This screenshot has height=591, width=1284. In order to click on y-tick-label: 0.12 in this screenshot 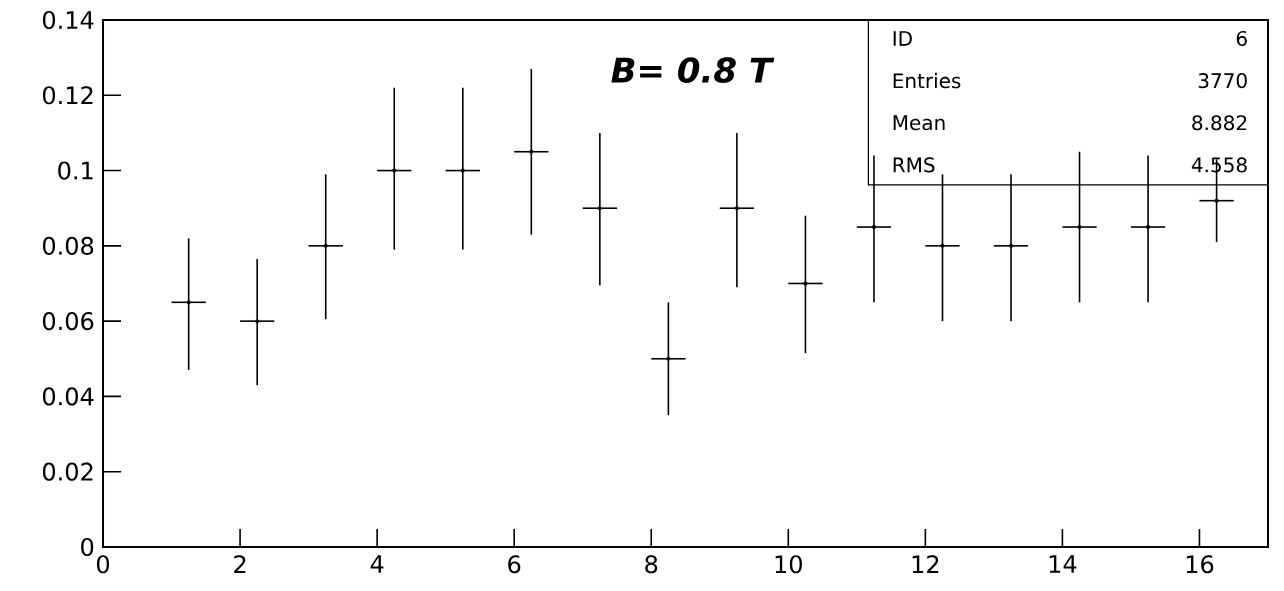, I will do `click(67, 95)`.